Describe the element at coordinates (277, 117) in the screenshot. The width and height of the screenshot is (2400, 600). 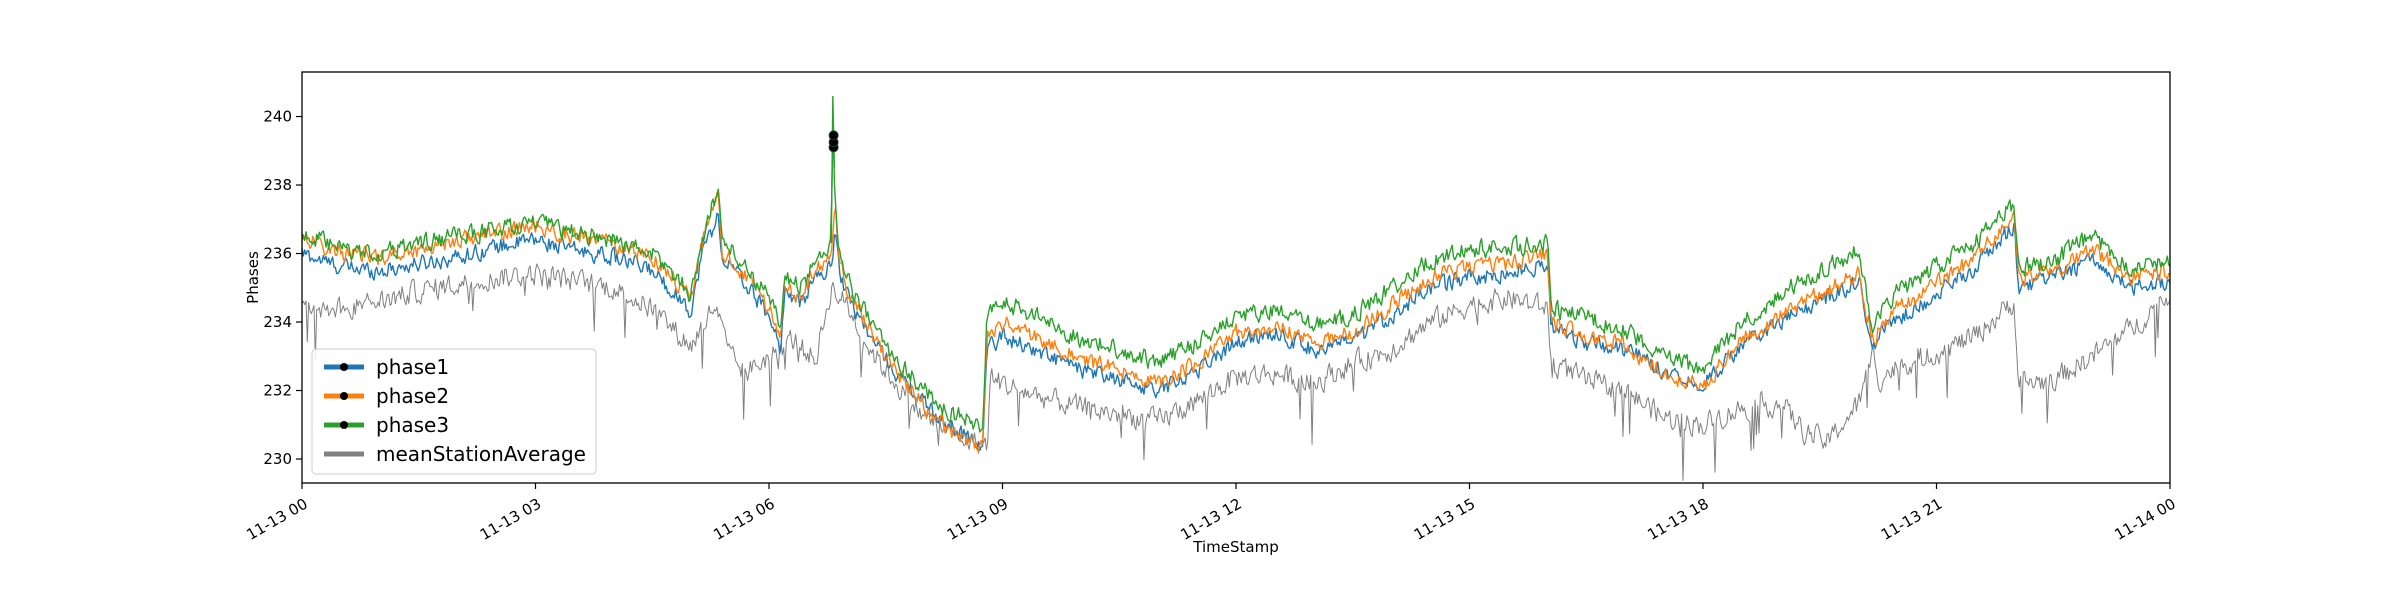
I see `y-tick-label: 240` at that location.